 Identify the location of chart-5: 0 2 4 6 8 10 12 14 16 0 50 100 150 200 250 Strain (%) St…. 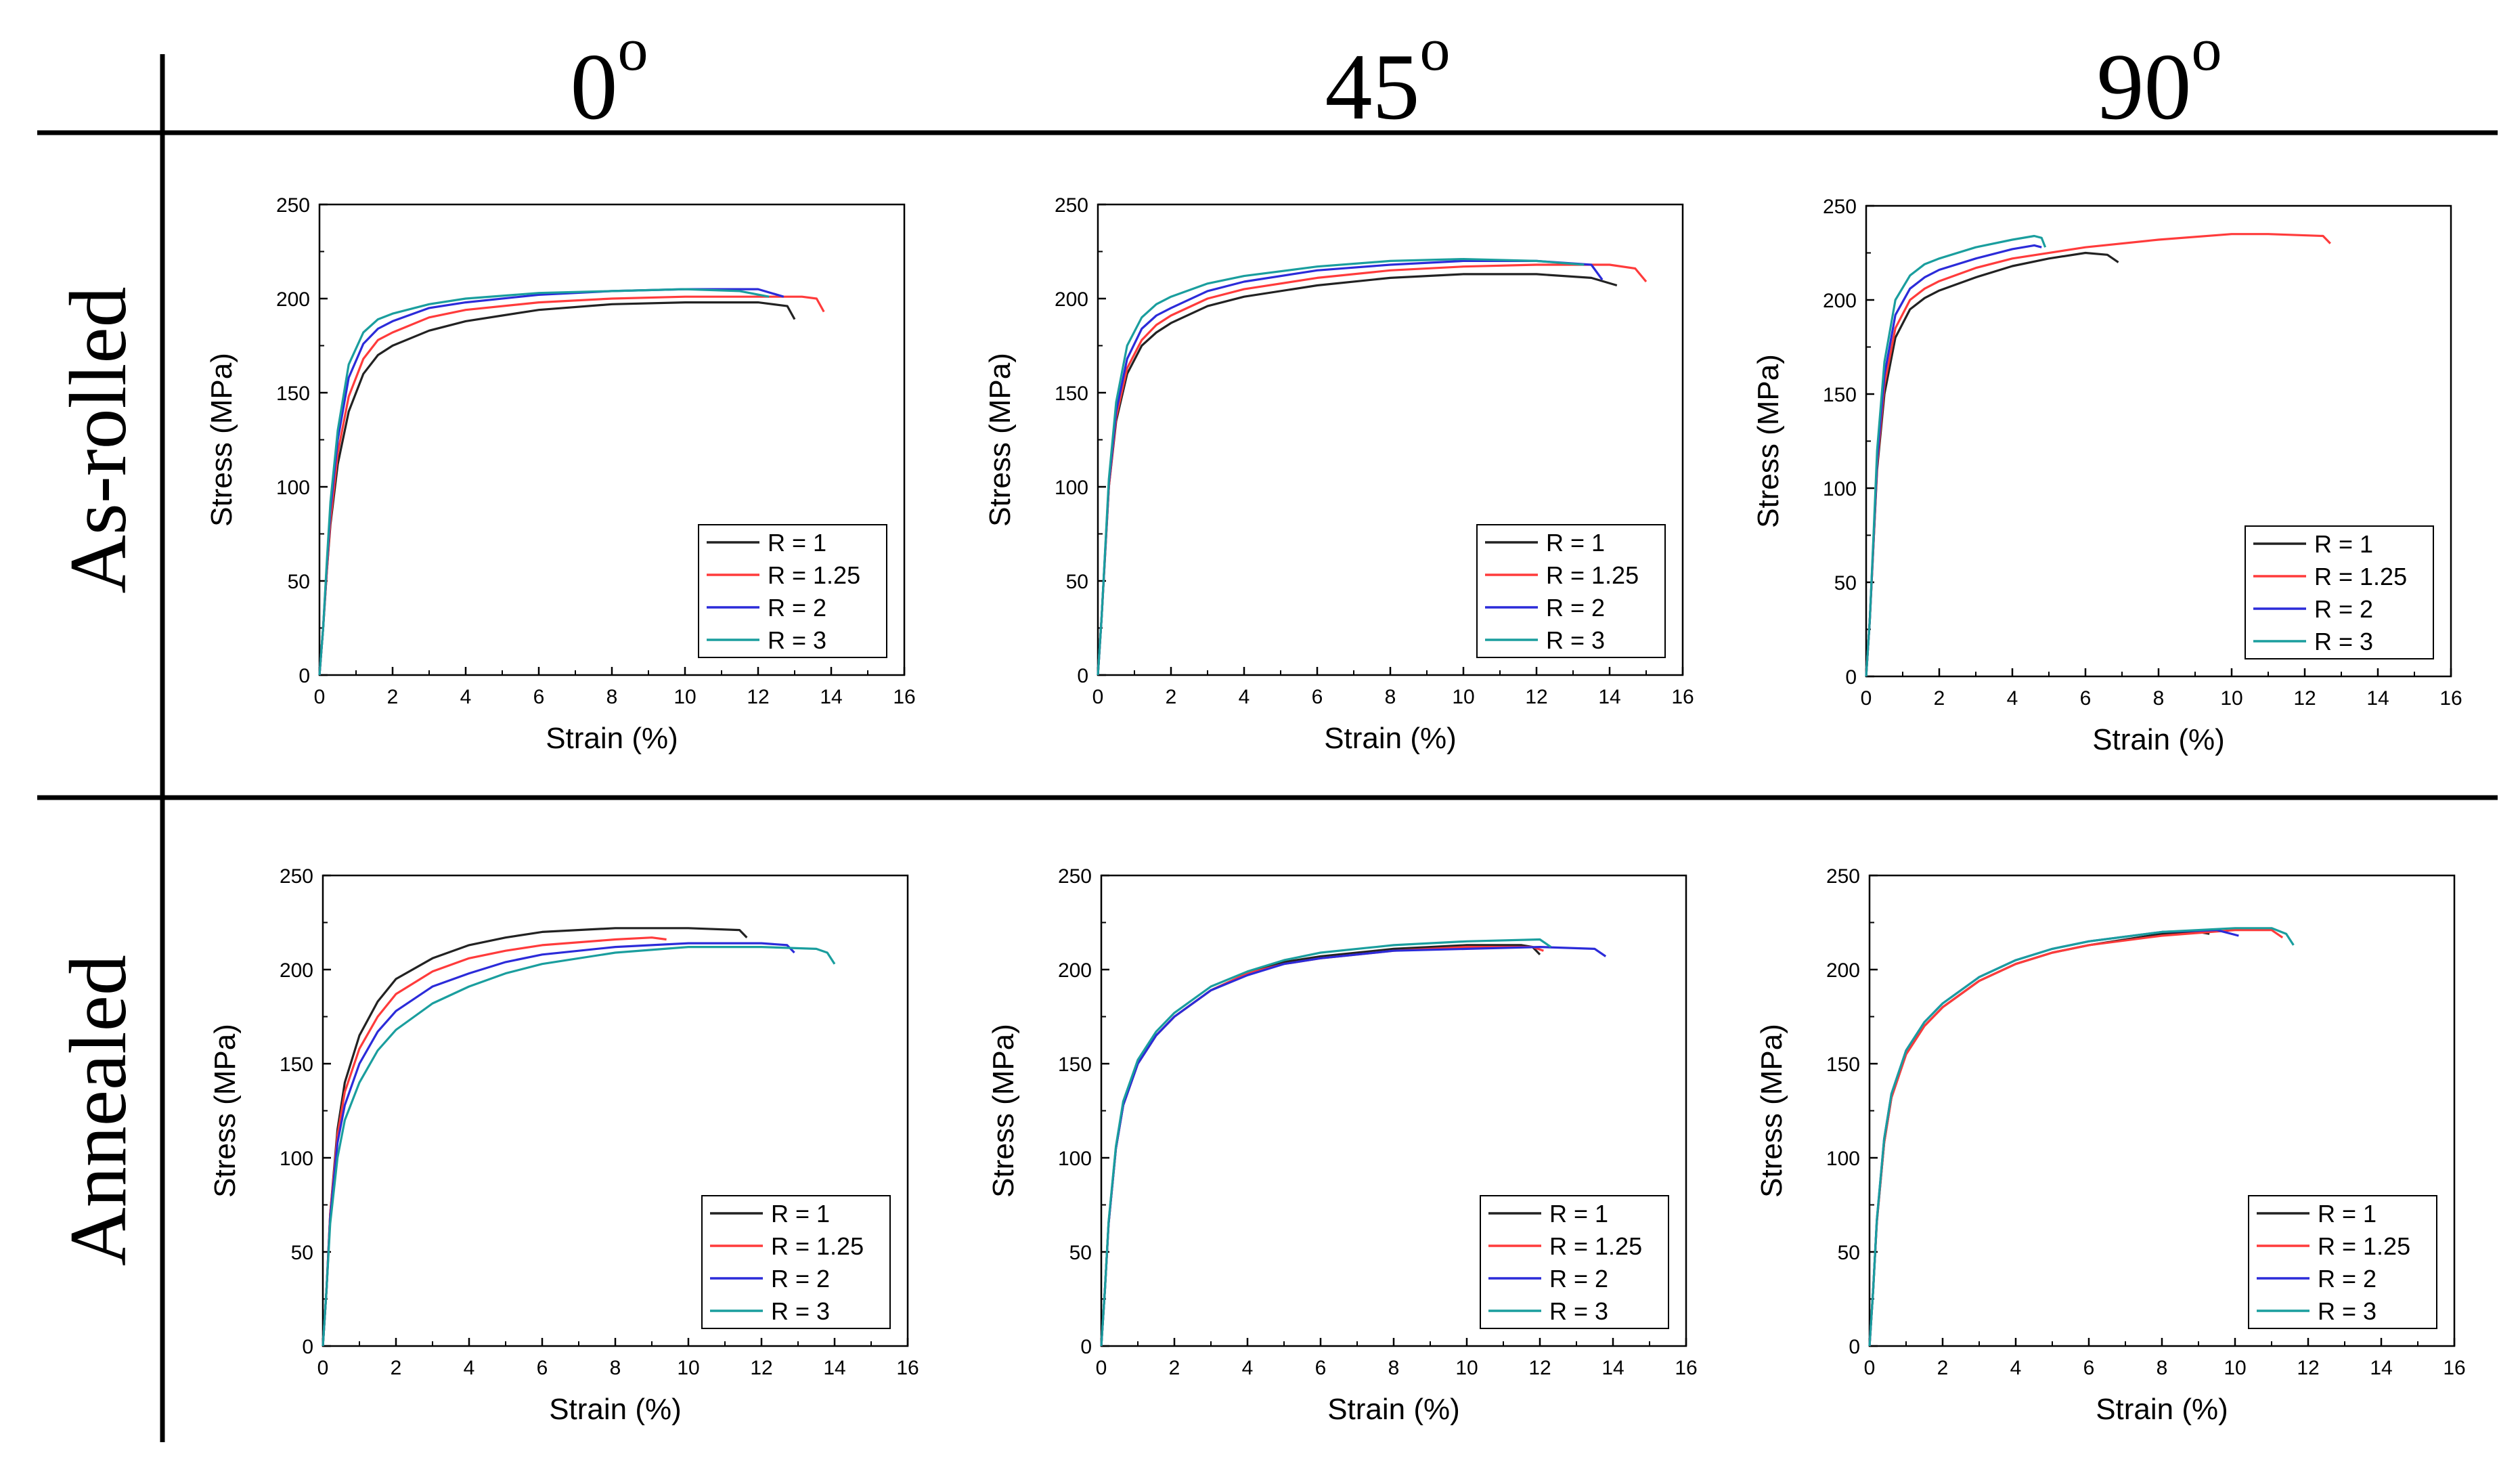
(2111, 1145).